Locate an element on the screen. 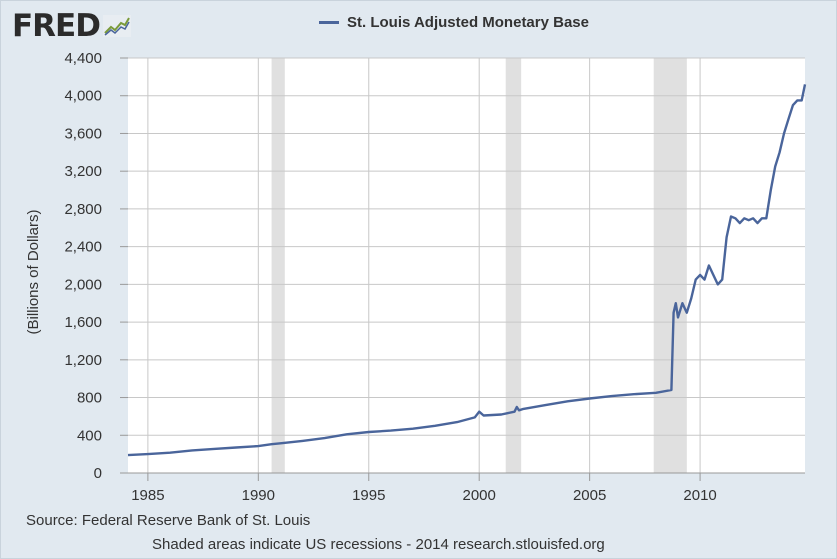  y-tick-label: 4,000 is located at coordinates (83, 96).